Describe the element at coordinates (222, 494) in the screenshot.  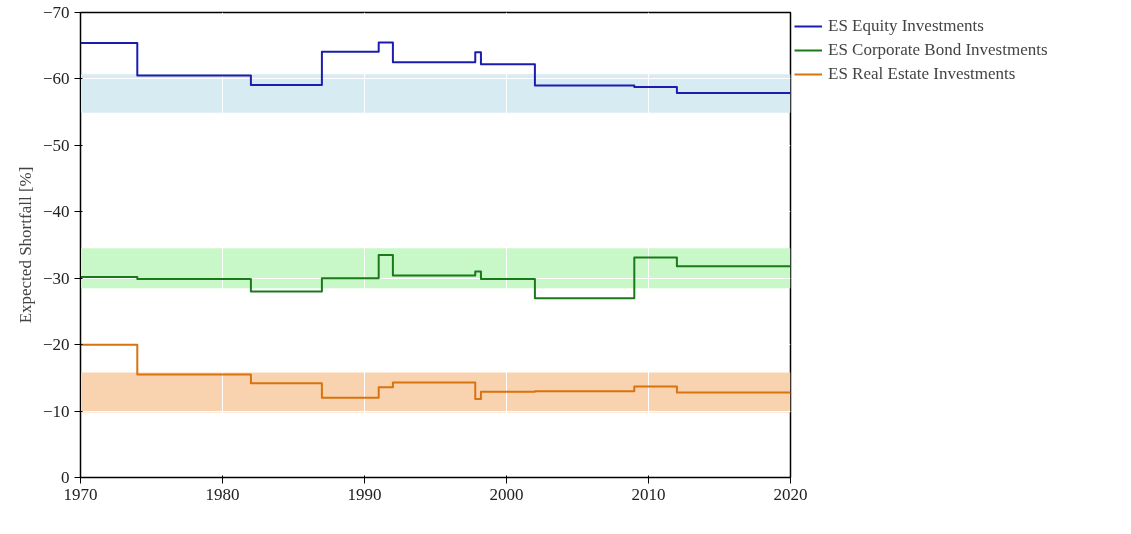
I see `x-tick-label: 1980` at that location.